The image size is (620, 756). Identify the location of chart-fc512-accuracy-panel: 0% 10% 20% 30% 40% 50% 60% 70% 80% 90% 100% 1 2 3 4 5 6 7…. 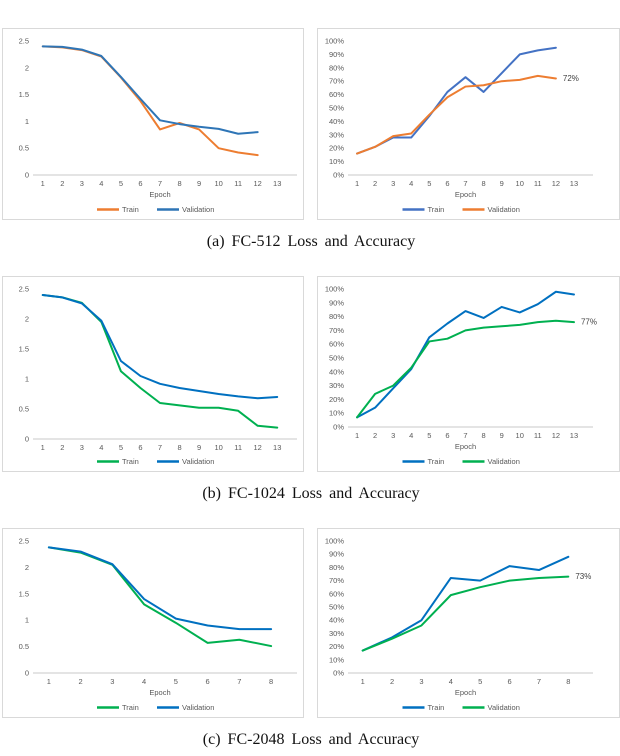
(468, 124).